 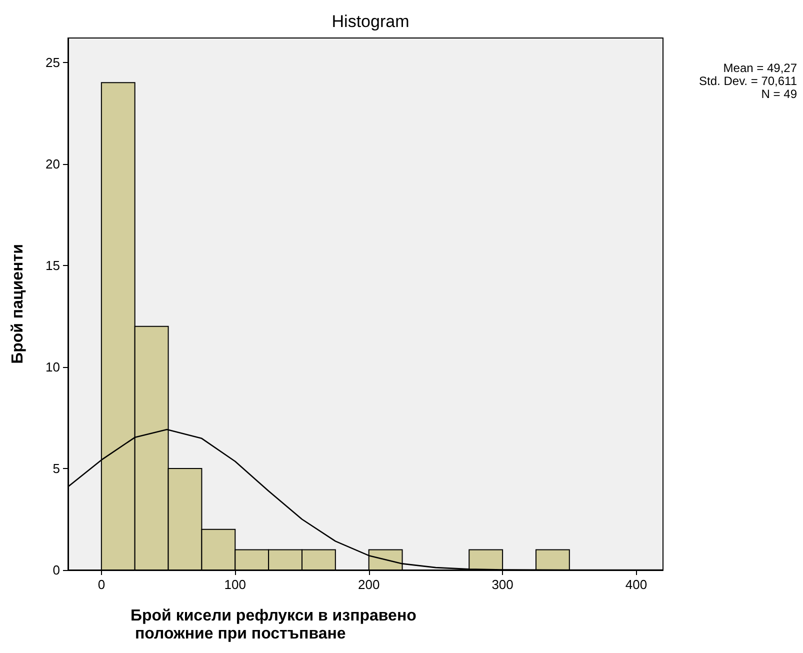 I want to click on x-tick-label: 100, so click(x=235, y=584).